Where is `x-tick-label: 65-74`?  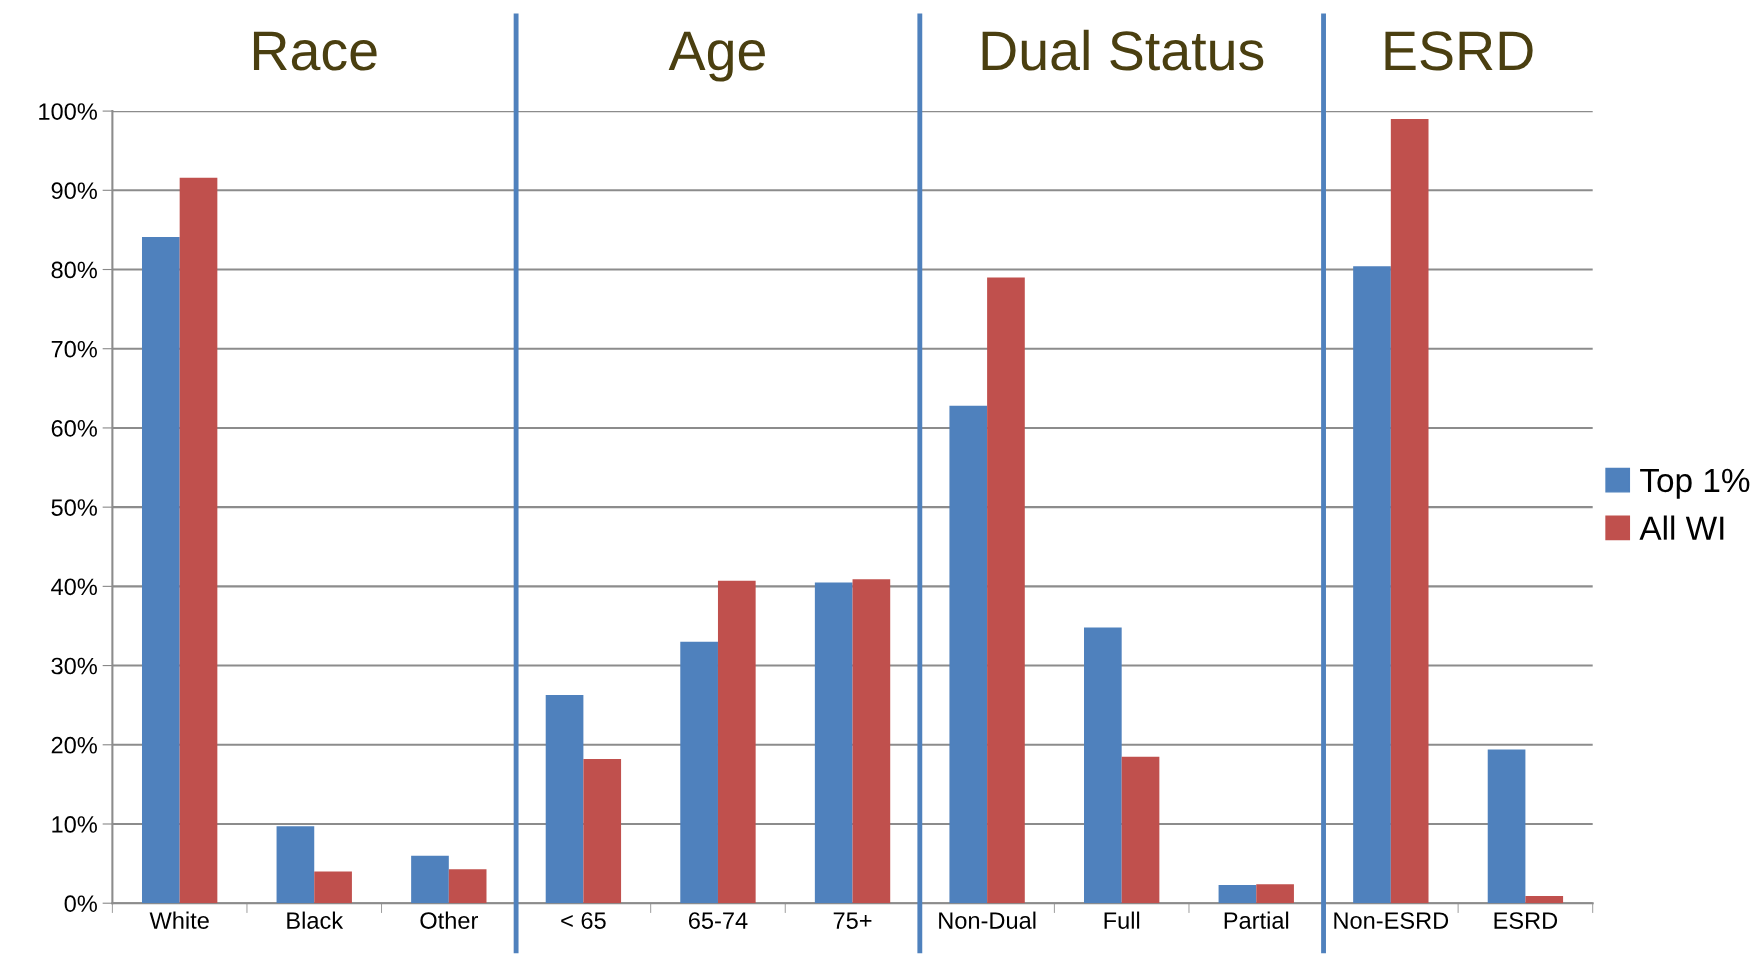 x-tick-label: 65-74 is located at coordinates (718, 920).